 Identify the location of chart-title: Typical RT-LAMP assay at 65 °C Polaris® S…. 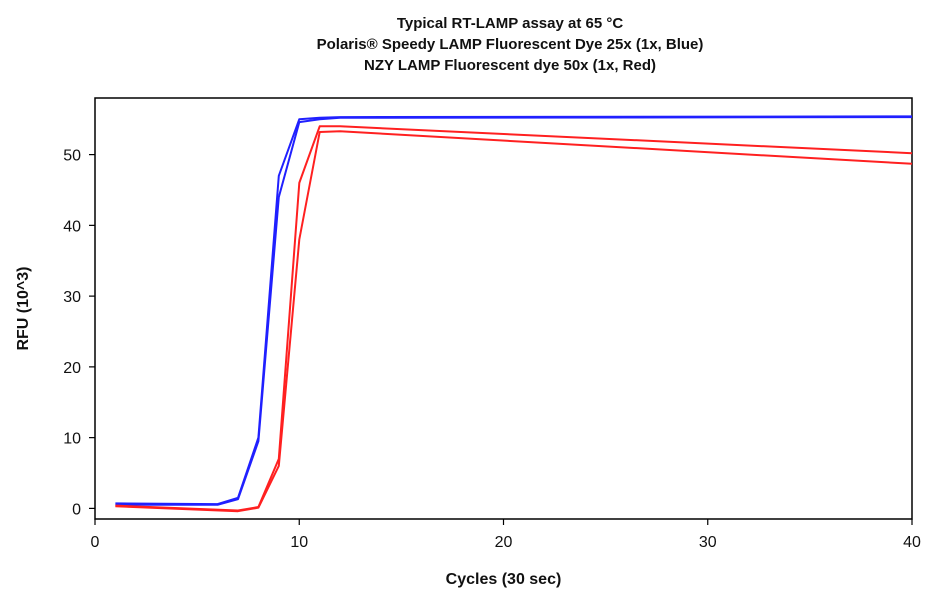
(510, 44).